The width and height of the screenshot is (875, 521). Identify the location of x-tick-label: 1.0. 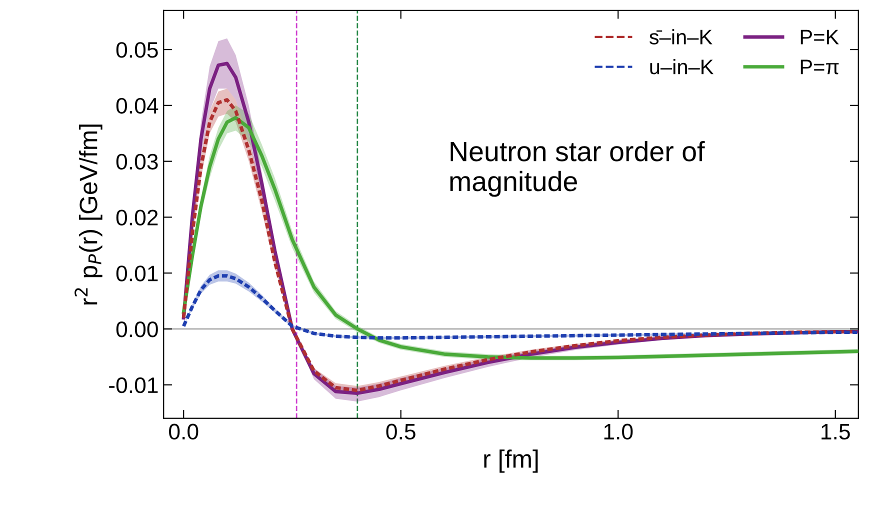
(618, 432).